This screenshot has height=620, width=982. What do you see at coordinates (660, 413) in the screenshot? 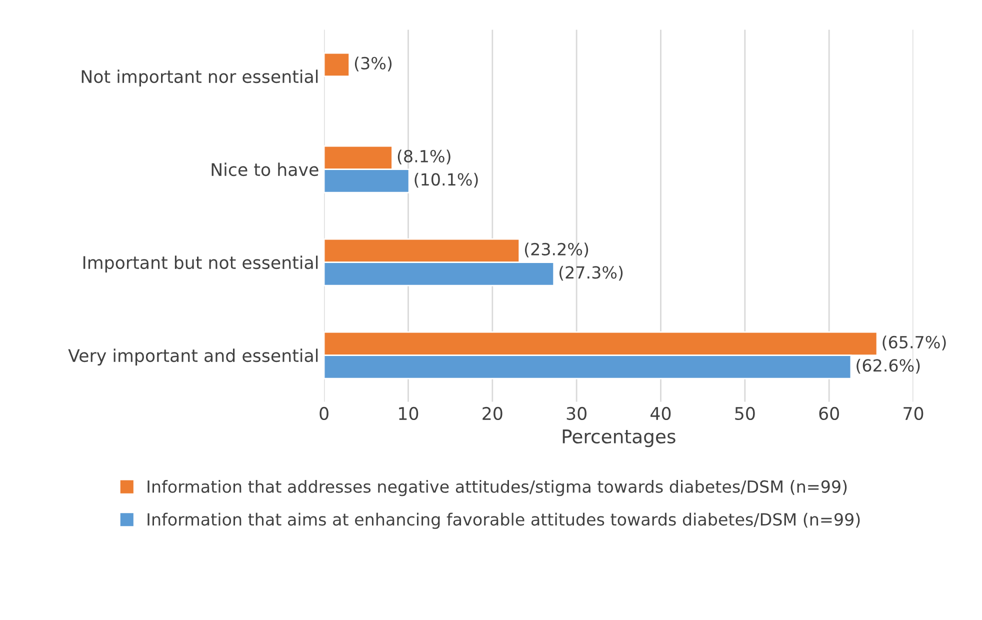
I see `x-tick-label: 40` at bounding box center [660, 413].